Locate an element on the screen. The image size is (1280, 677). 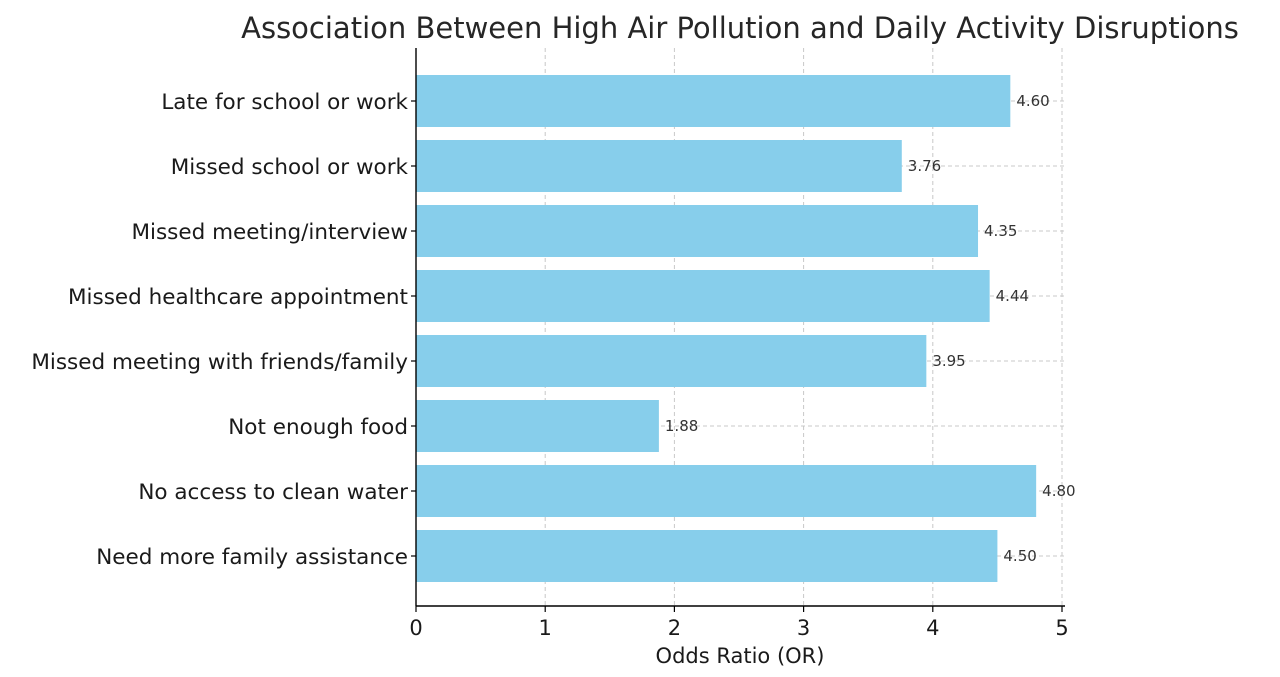
bar-value-label: 4.50 is located at coordinates (1019, 556).